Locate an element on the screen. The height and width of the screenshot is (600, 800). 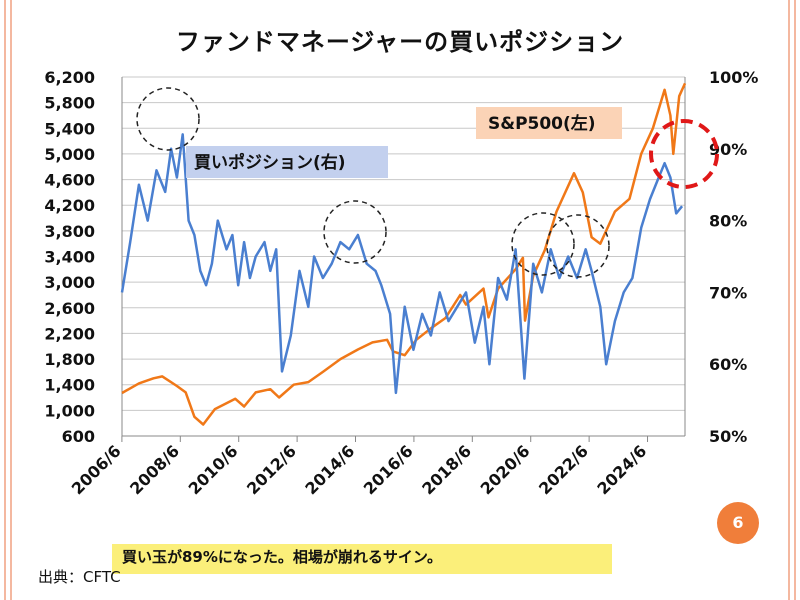
left-tick-label: 2,600 is located at coordinates (69, 308).